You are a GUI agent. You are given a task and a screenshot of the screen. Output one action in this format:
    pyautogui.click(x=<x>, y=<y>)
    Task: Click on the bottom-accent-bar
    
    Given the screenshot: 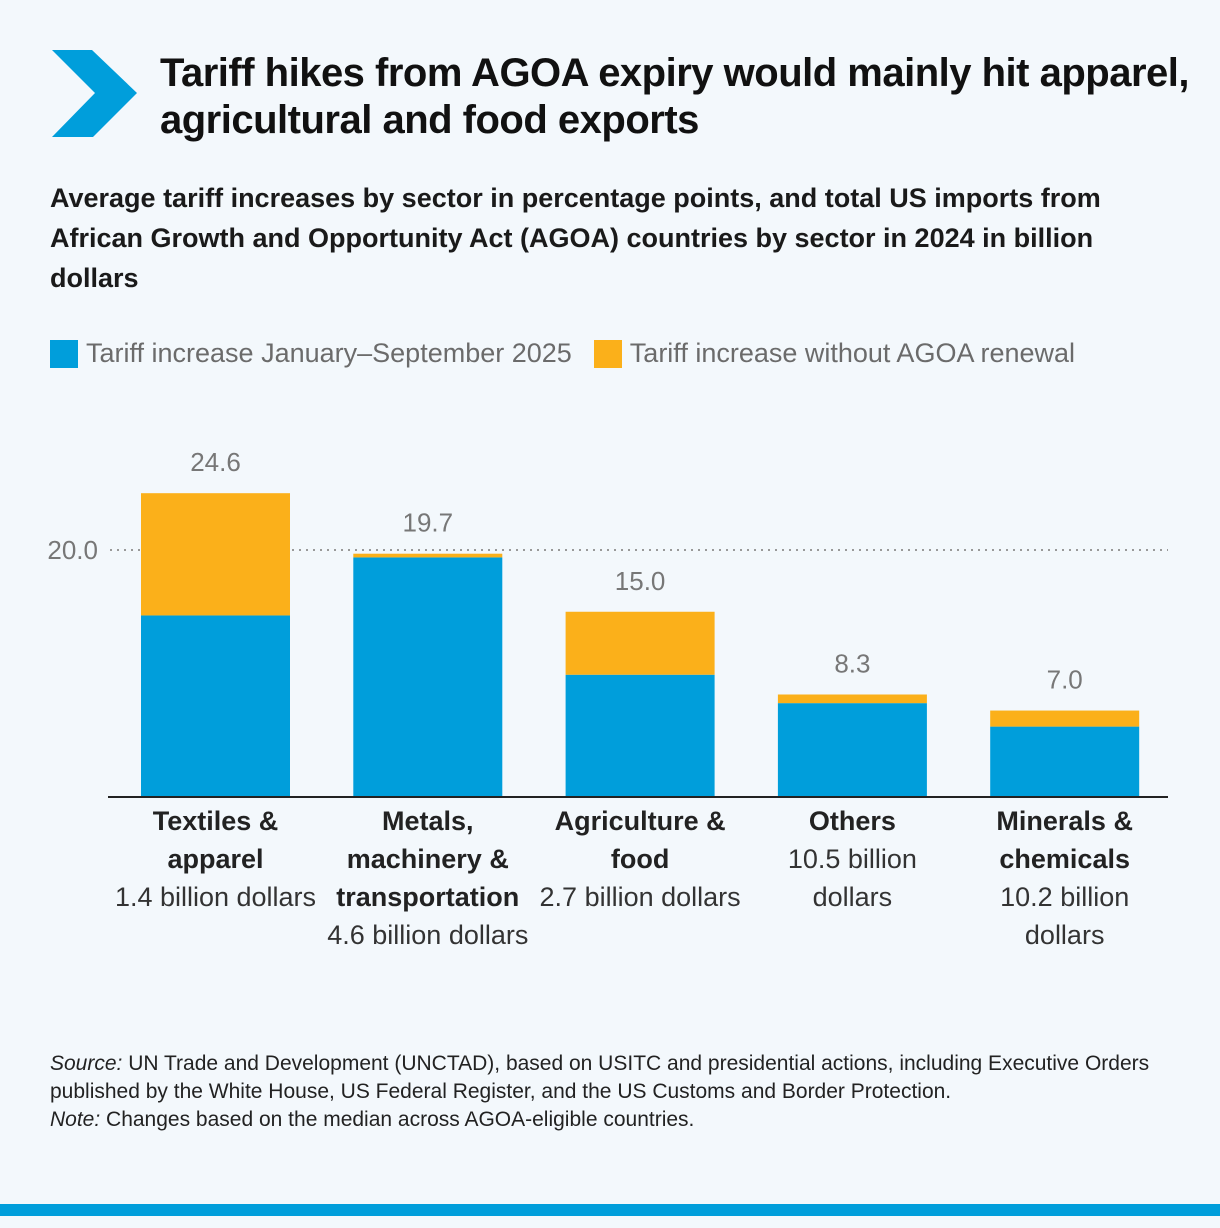 What is the action you would take?
    pyautogui.click(x=610, y=1210)
    